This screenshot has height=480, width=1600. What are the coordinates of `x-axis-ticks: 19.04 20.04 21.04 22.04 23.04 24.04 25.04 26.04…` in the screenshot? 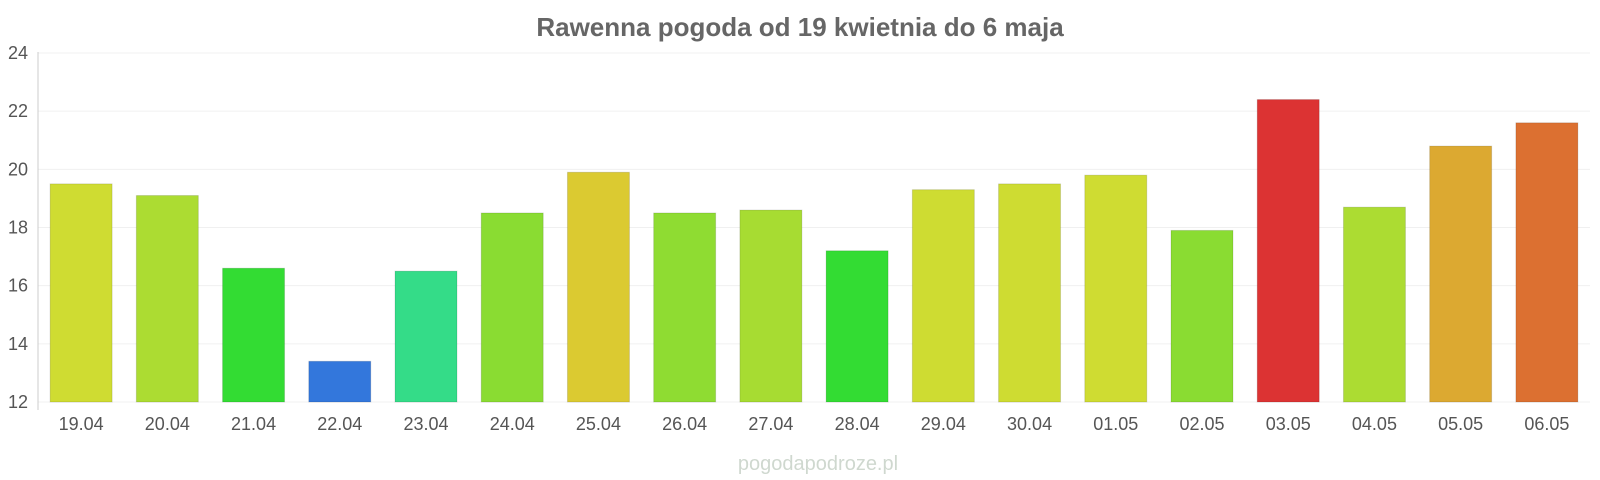 It's located at (814, 424).